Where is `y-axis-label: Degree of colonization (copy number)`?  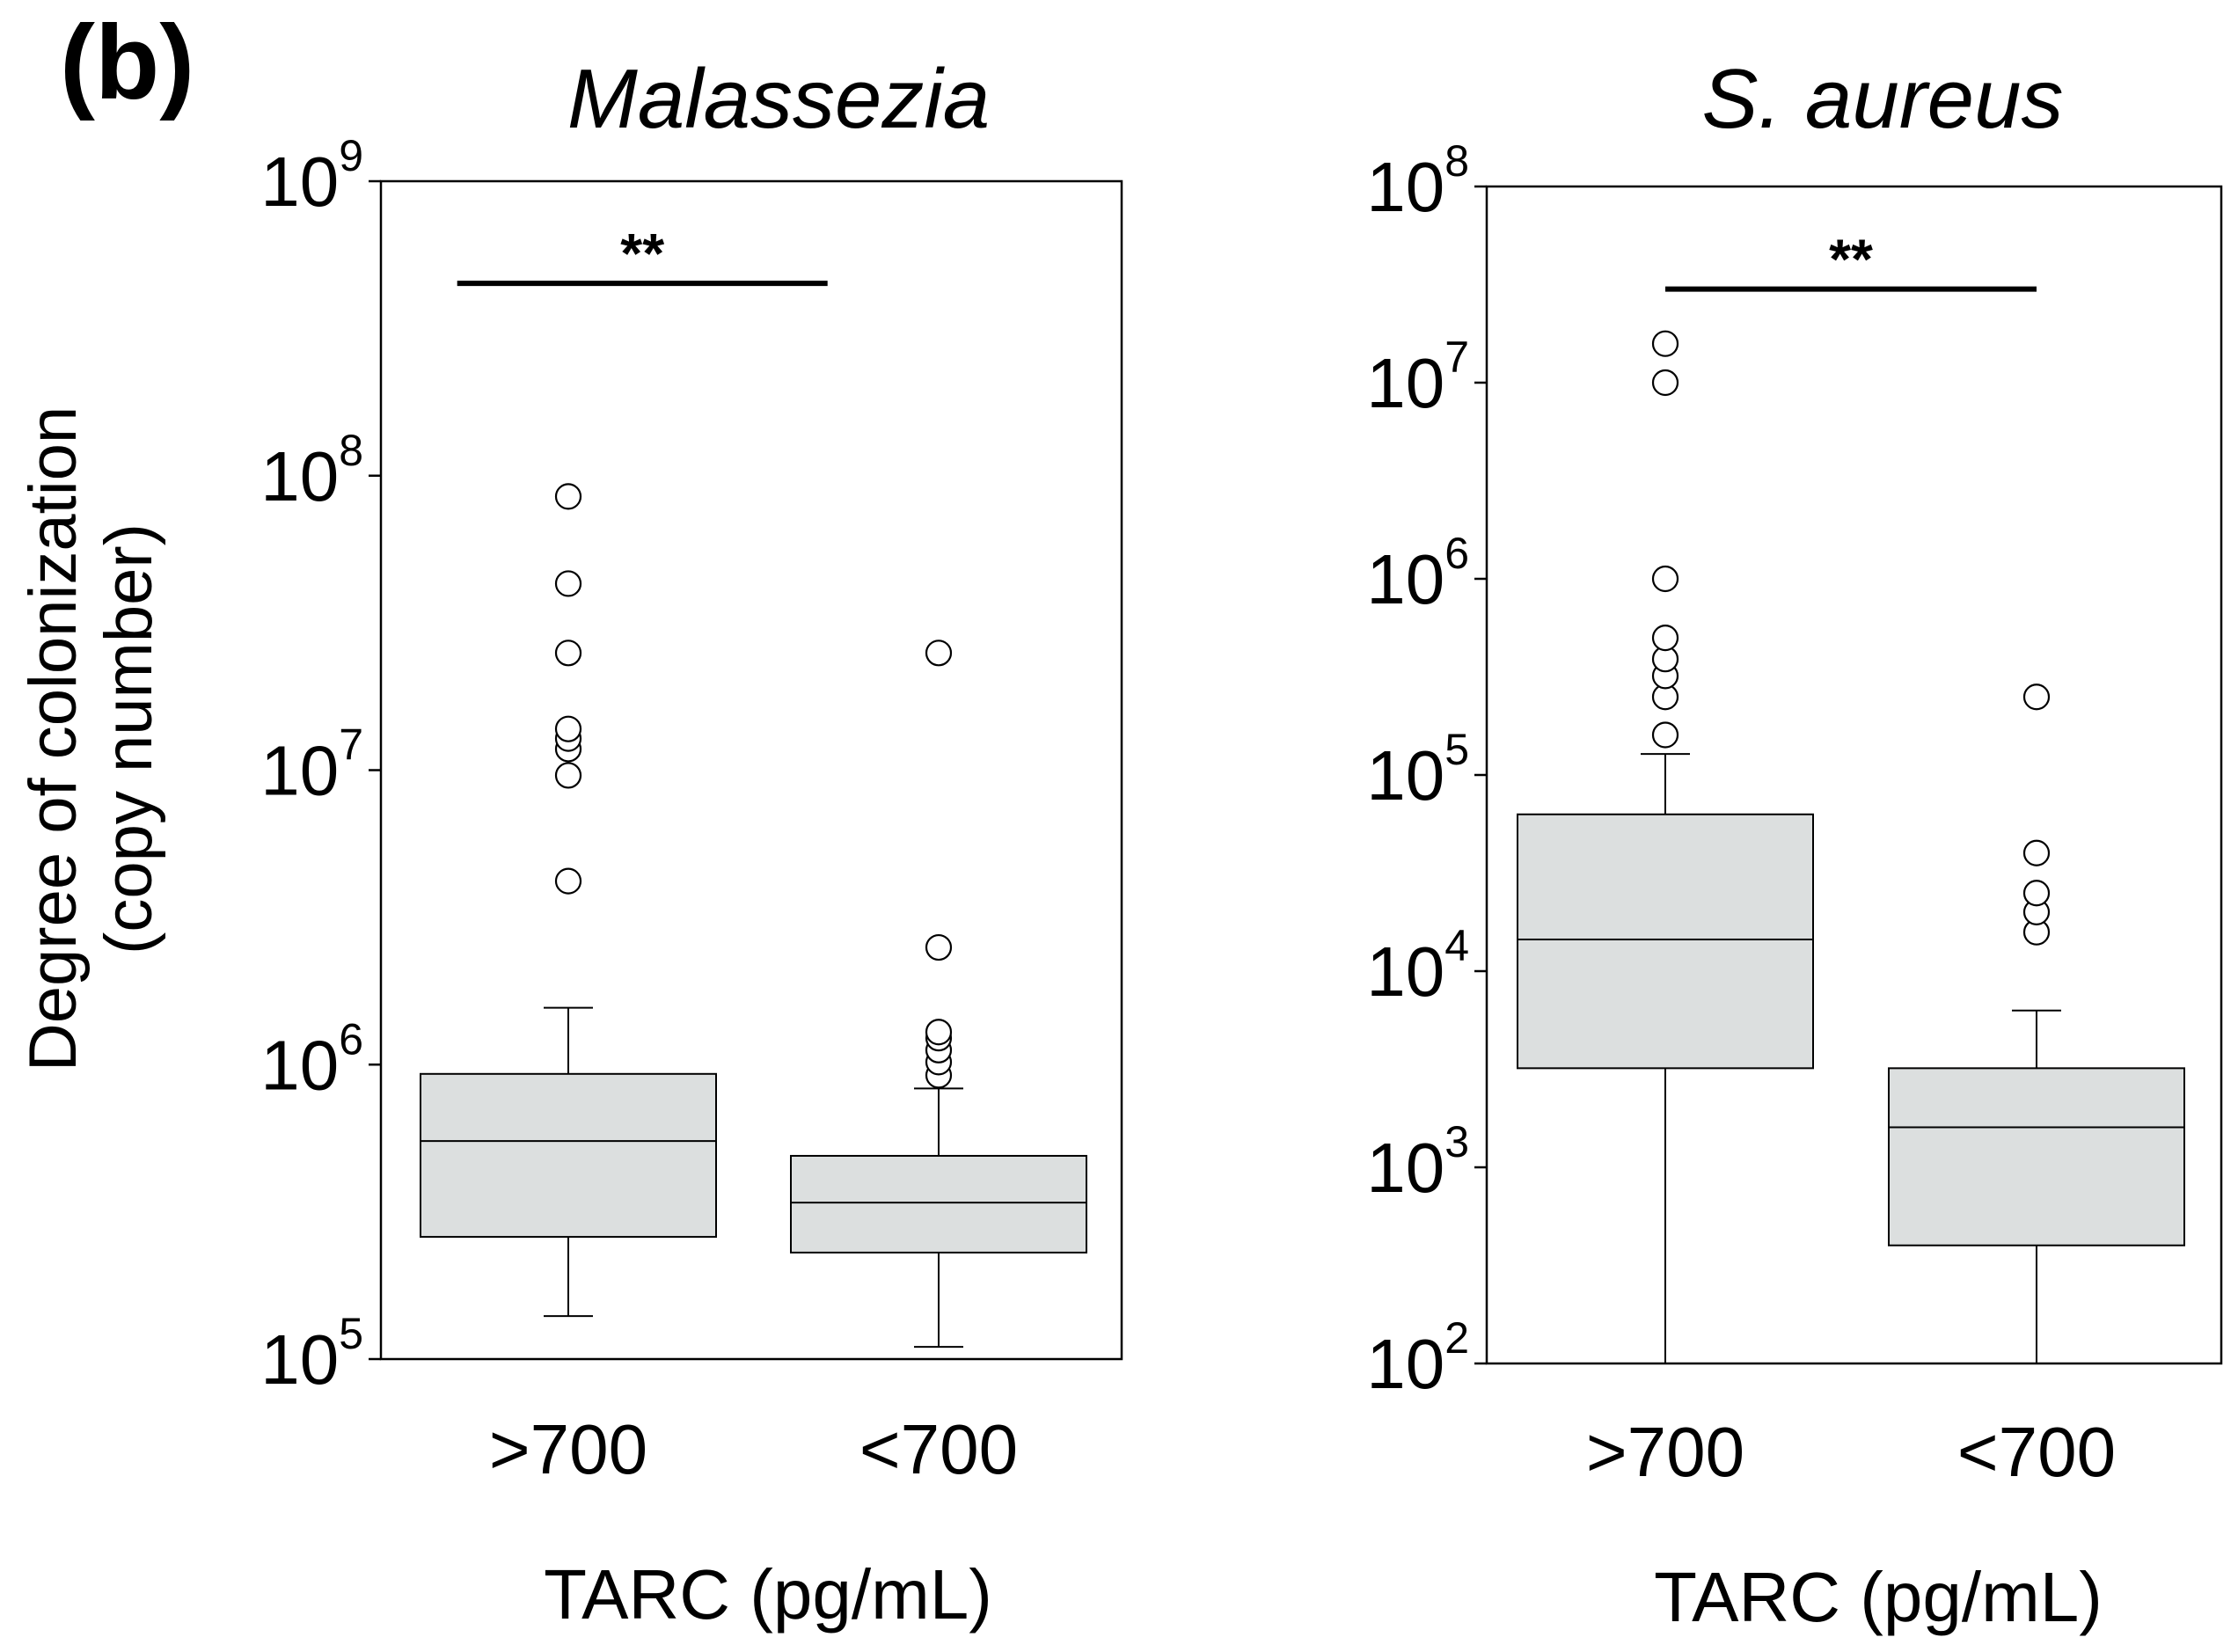 y-axis-label: Degree of colonization (copy number) is located at coordinates (91, 738).